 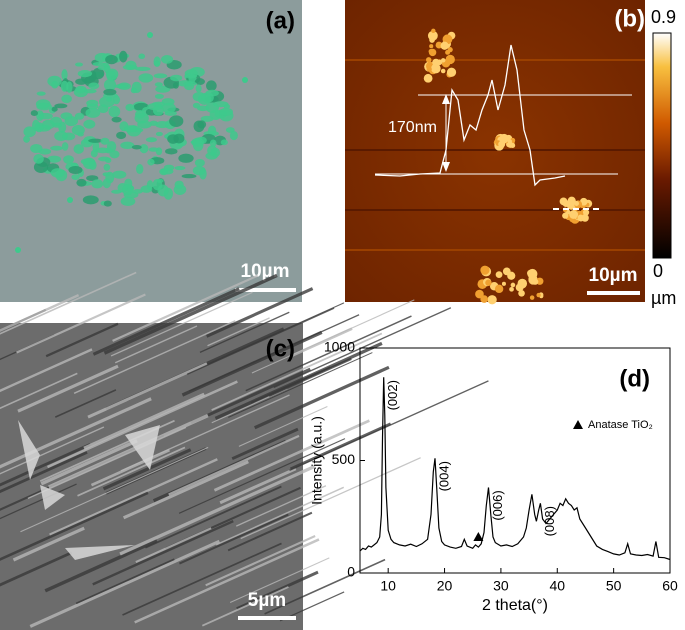 I want to click on anatase-marker, so click(x=478, y=536).